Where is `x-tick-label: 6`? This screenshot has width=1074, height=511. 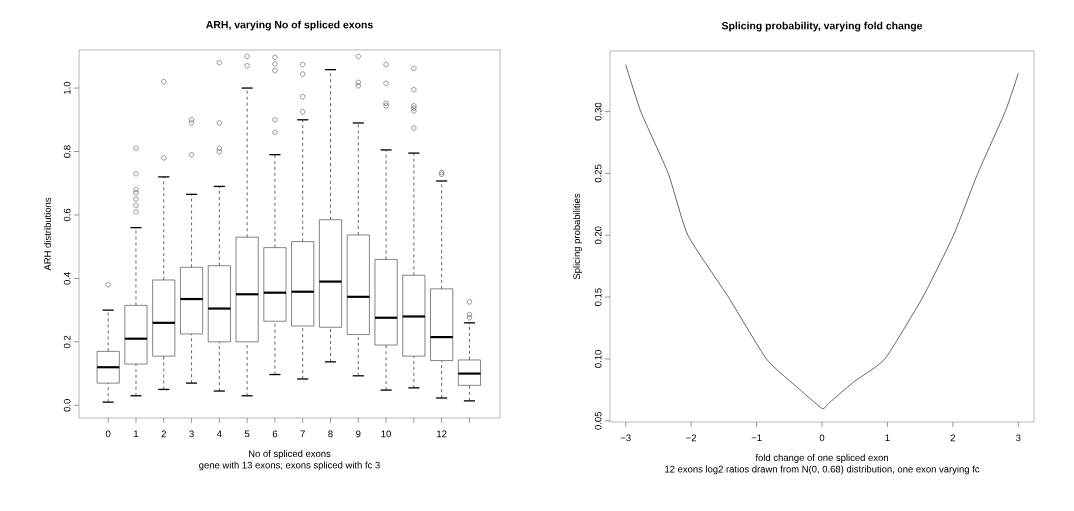 x-tick-label: 6 is located at coordinates (275, 434).